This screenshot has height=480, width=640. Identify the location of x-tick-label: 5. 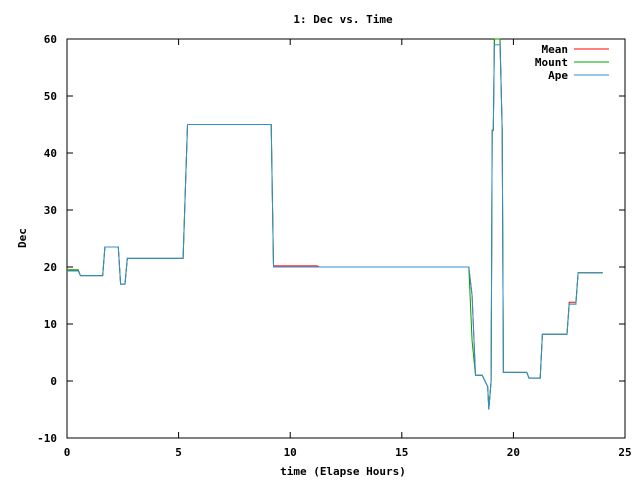
(178, 452).